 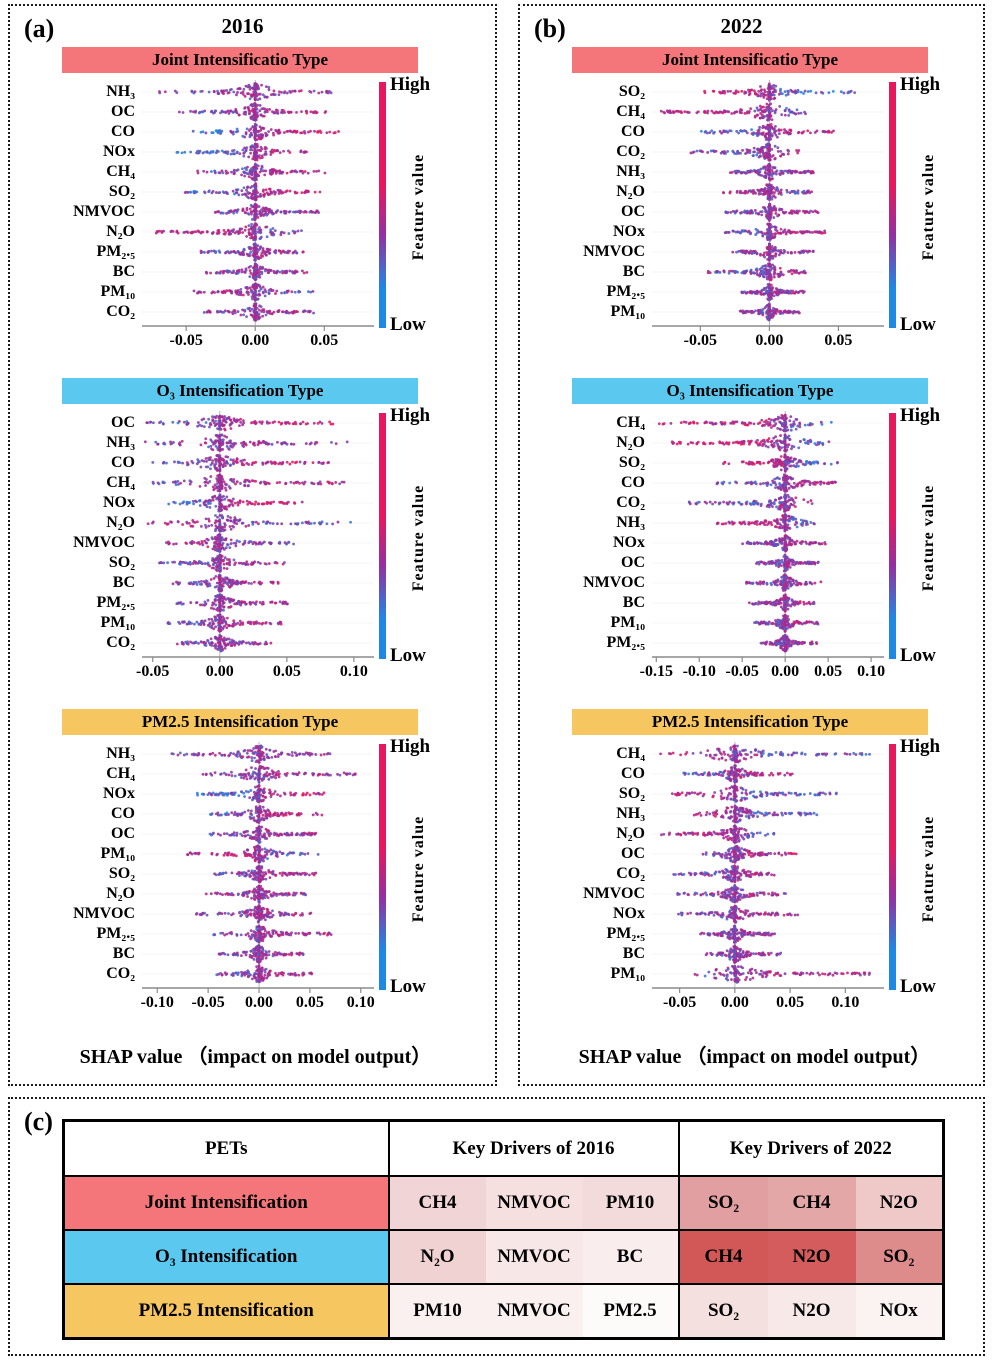 I want to click on scatter-area: -0.15 -0.10 -0.05 0.00 0.05 0.10, so click(x=762, y=545).